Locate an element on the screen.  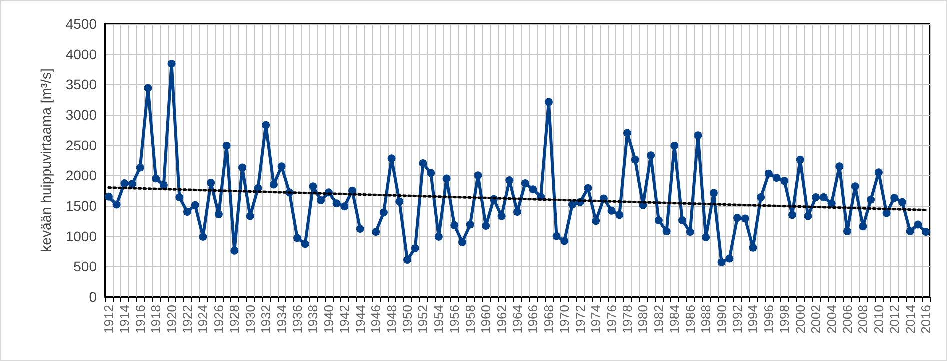
x-tick-label: 2016 is located at coordinates (926, 319).